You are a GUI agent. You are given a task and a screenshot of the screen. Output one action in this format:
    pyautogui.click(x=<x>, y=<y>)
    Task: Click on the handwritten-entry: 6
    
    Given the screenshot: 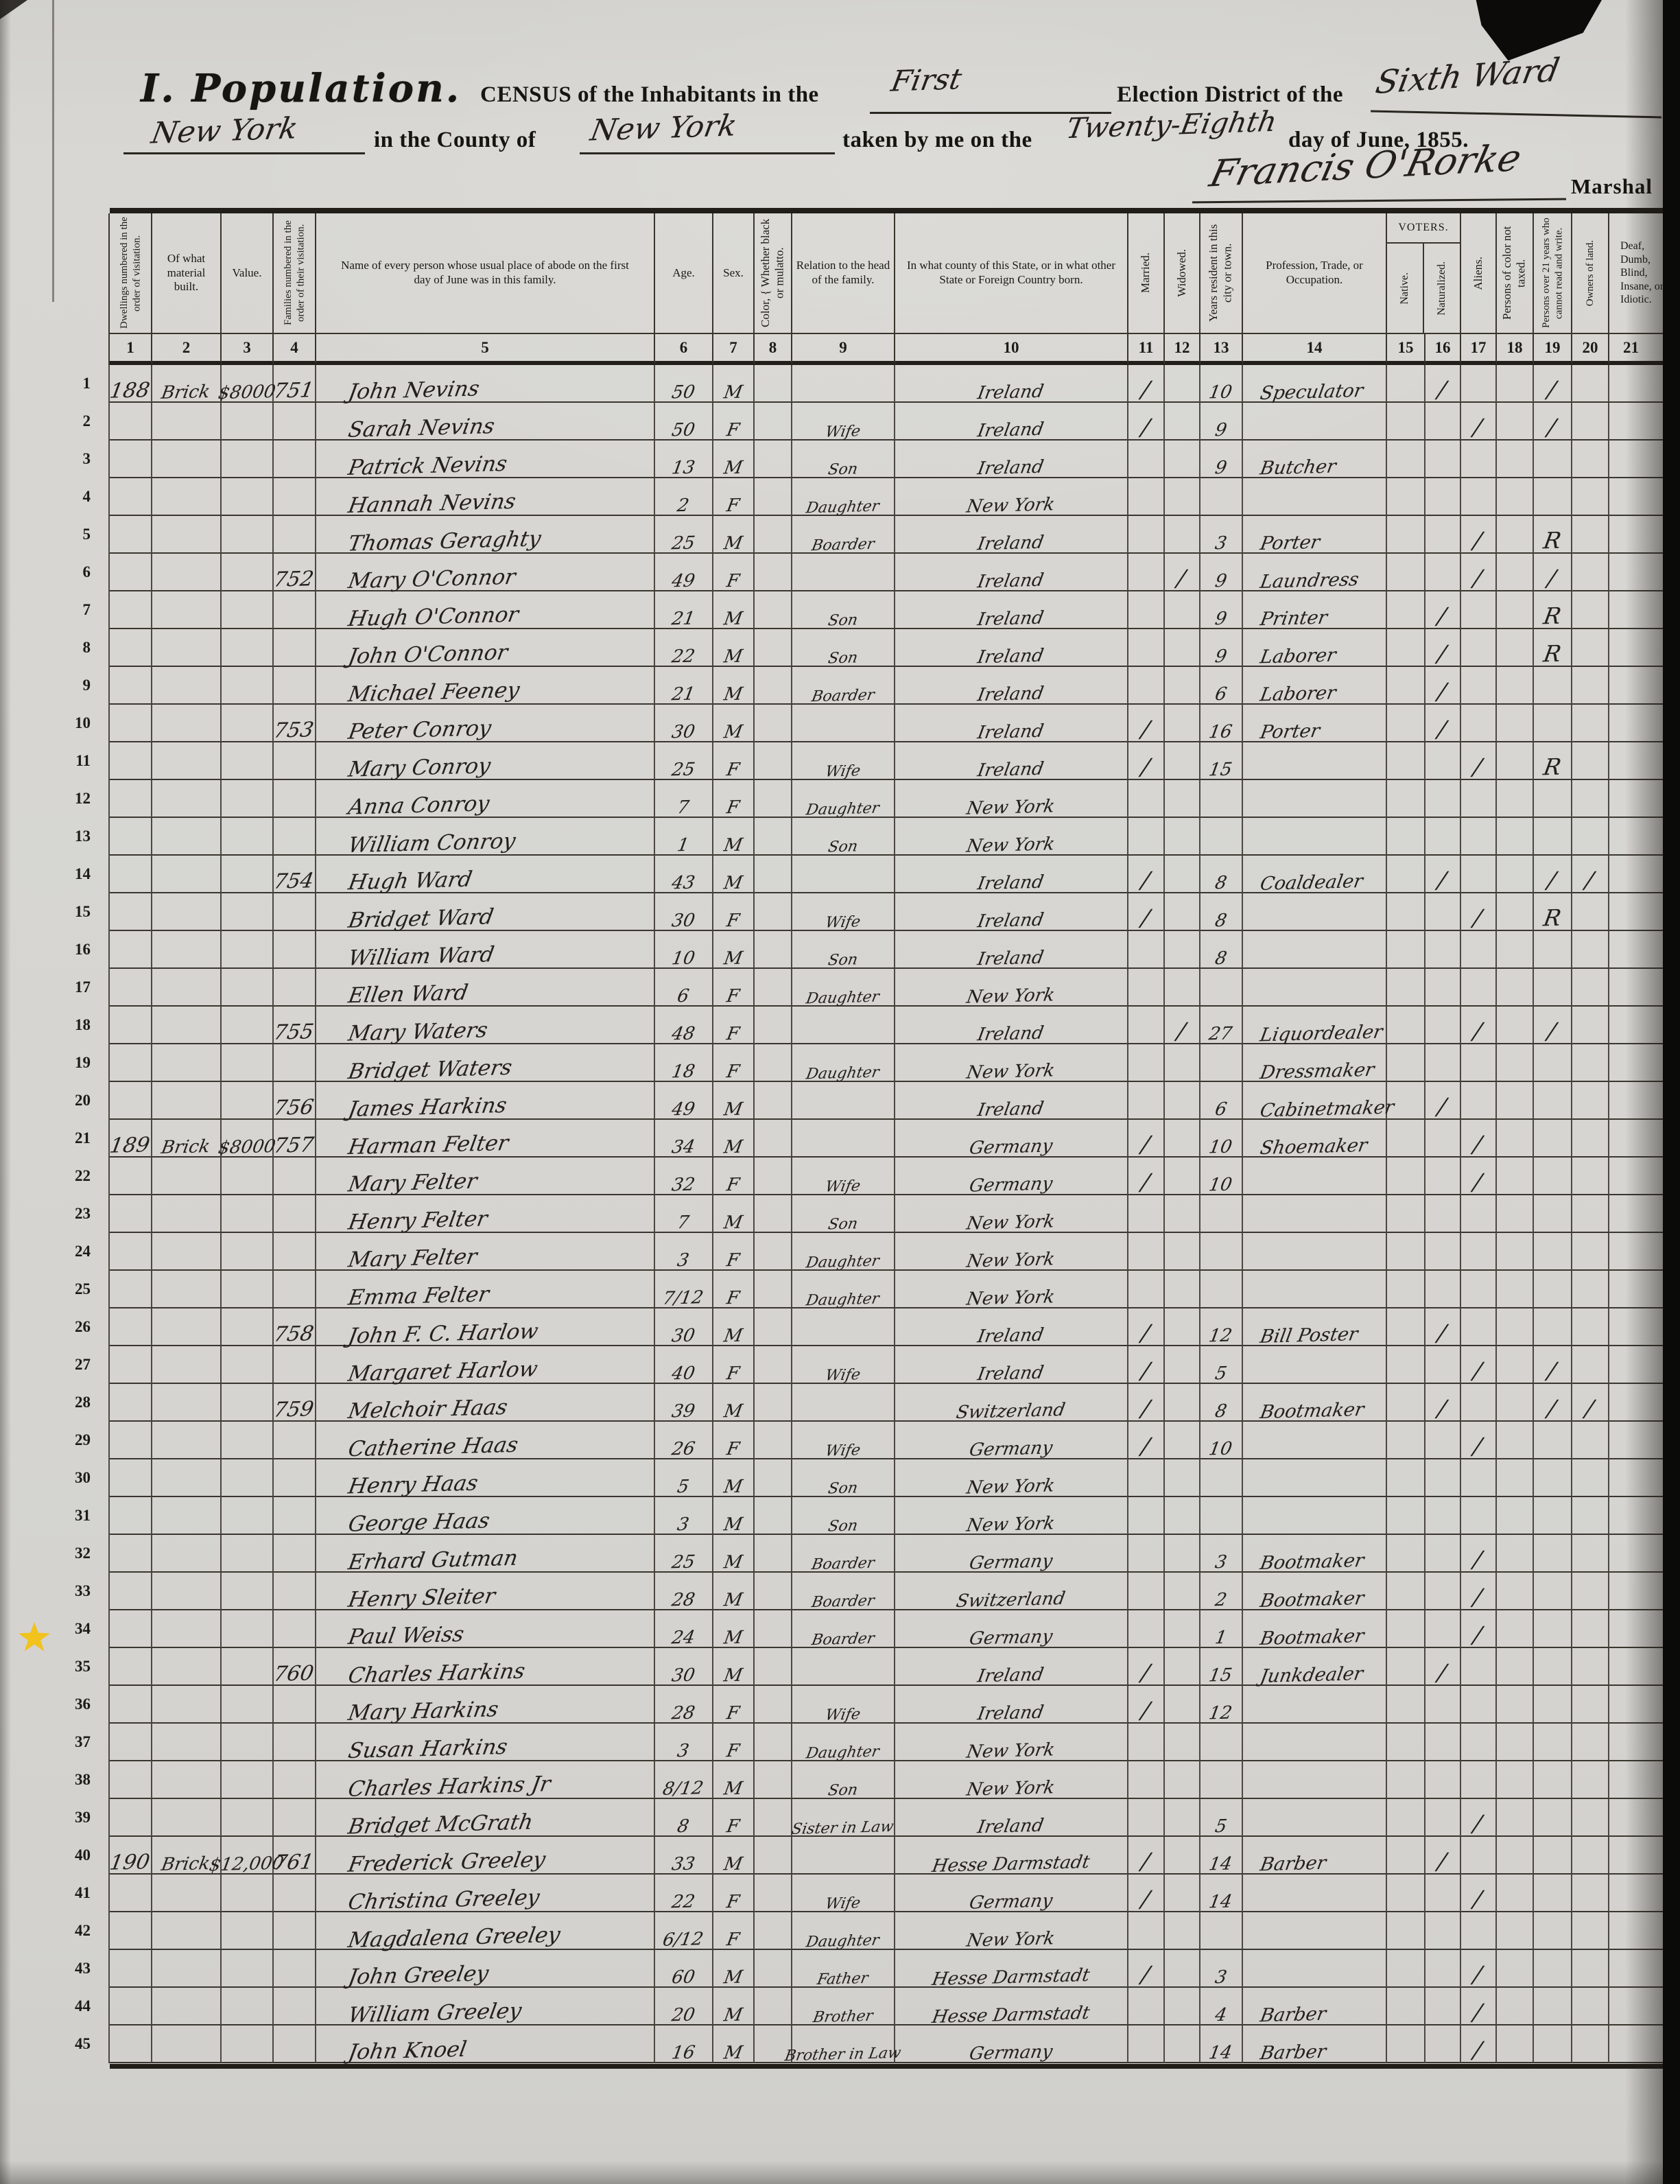 What is the action you would take?
    pyautogui.click(x=1221, y=694)
    